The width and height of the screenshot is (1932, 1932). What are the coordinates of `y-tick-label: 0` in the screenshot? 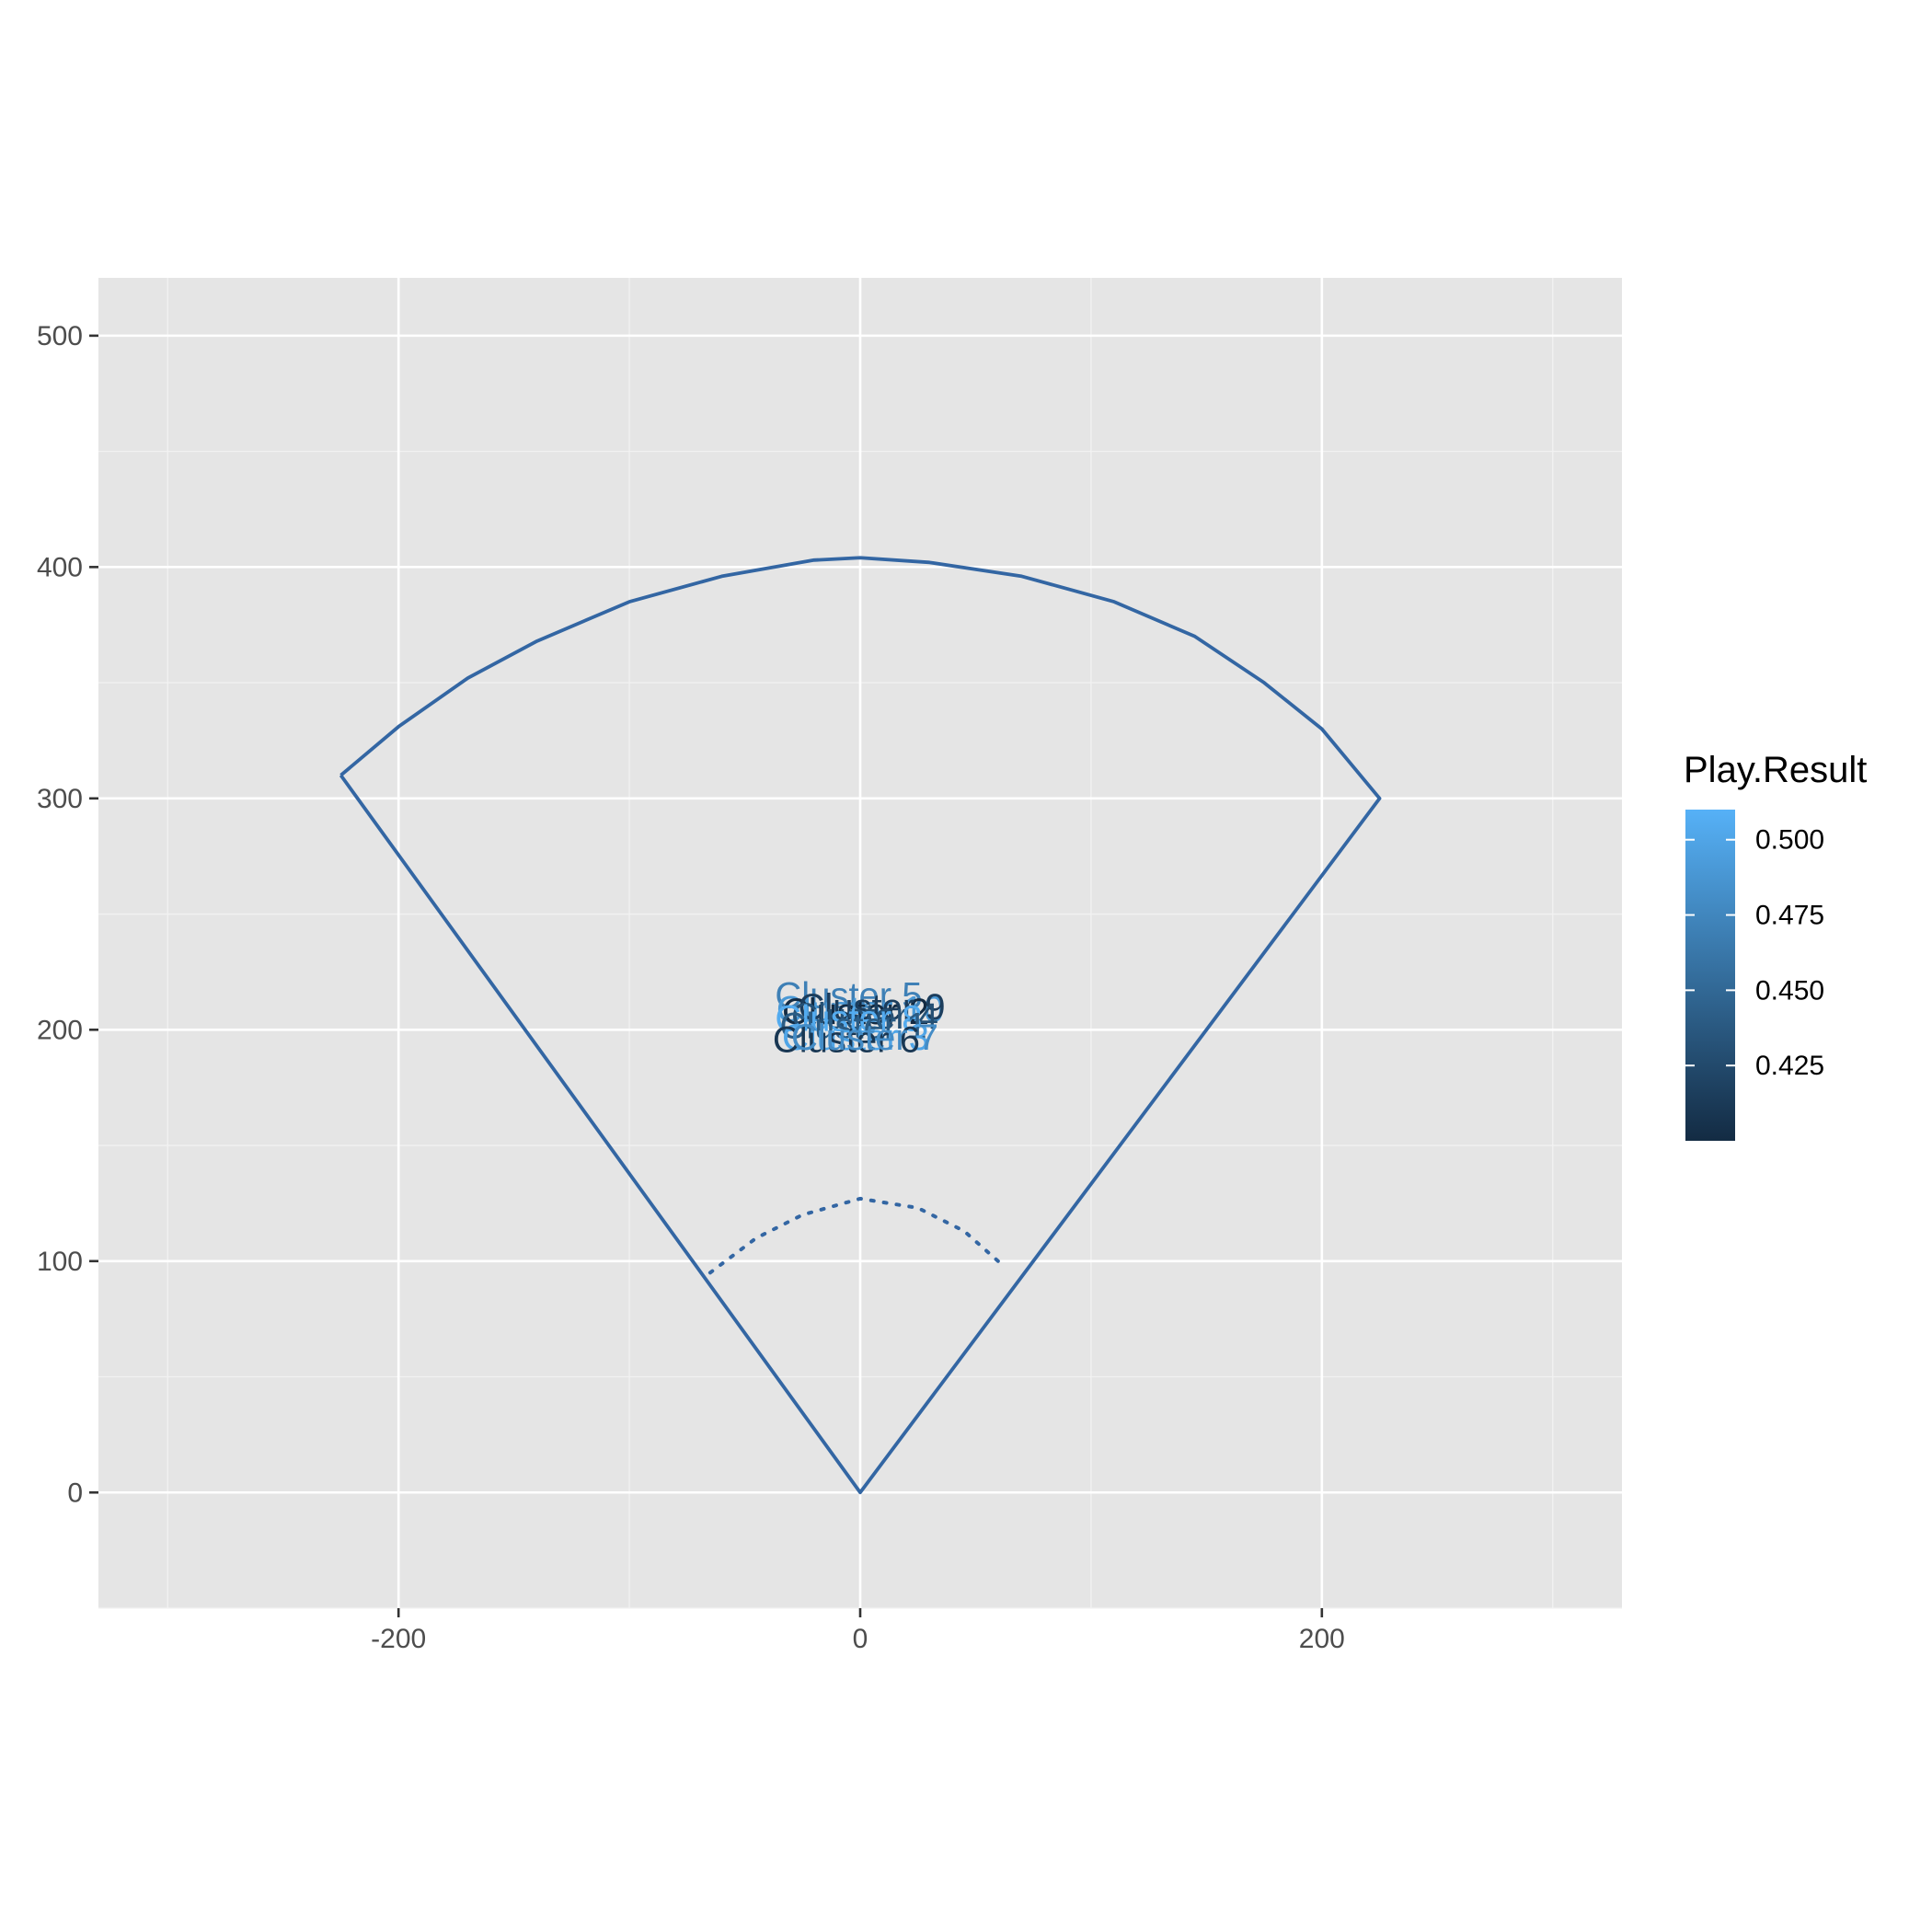 It's located at (75, 1493).